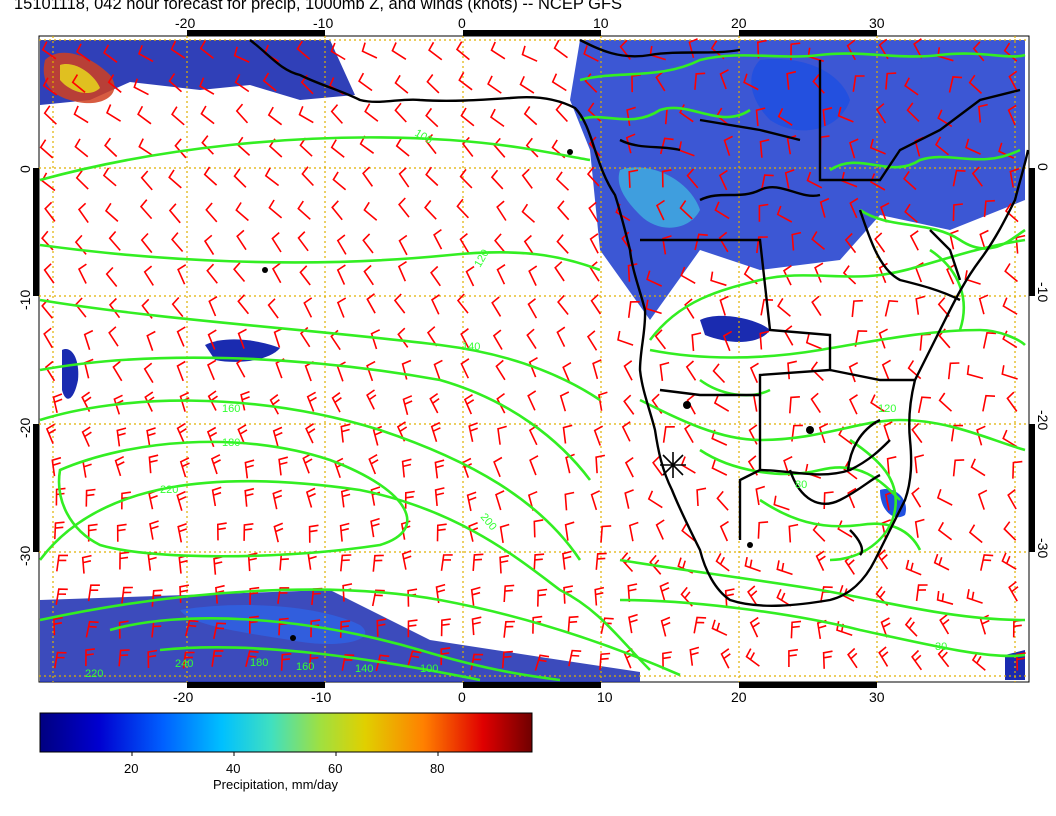 The height and width of the screenshot is (816, 1056). What do you see at coordinates (429, 669) in the screenshot?
I see `contour-label: 100` at bounding box center [429, 669].